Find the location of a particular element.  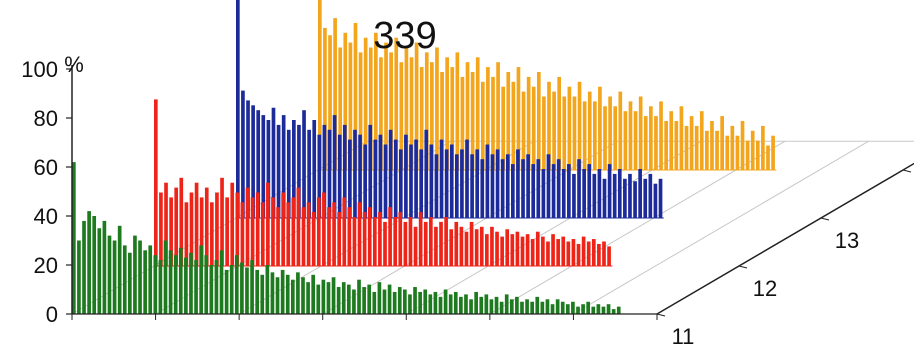

depth-label: 11 is located at coordinates (683, 335).